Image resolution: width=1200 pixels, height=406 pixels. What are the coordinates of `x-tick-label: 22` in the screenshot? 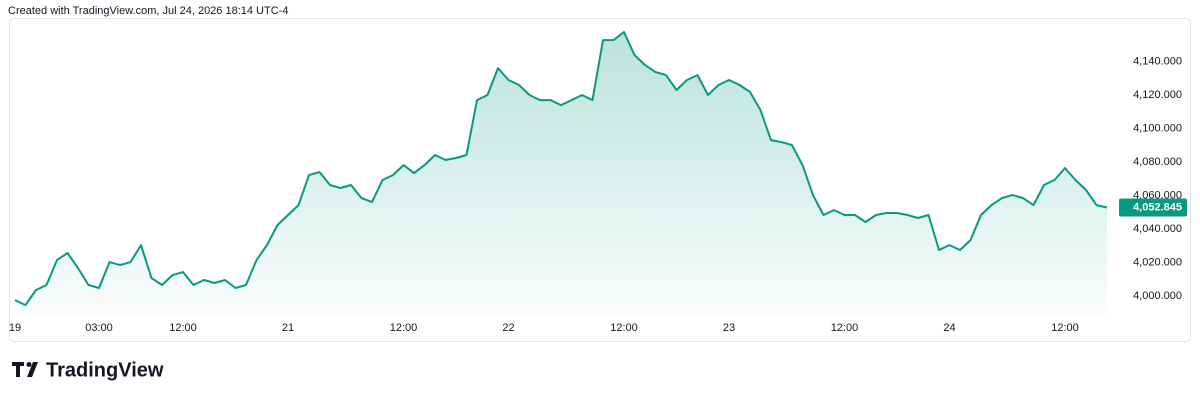 It's located at (508, 328).